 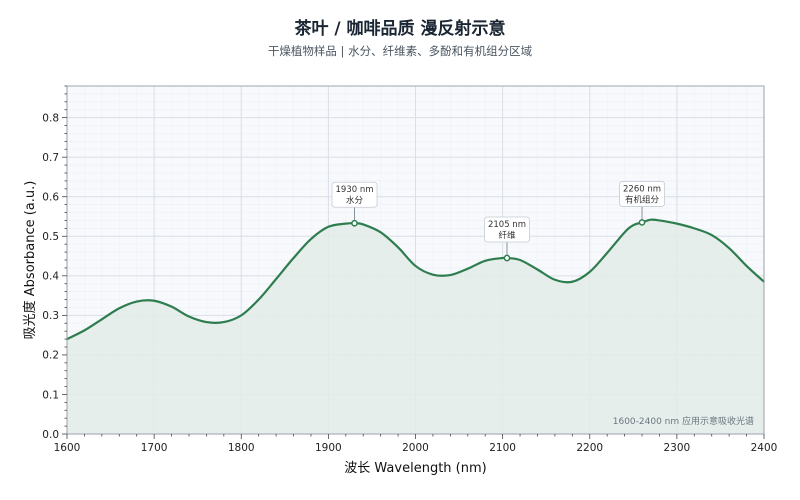 What do you see at coordinates (241, 448) in the screenshot?
I see `x-tick-label: 1800` at bounding box center [241, 448].